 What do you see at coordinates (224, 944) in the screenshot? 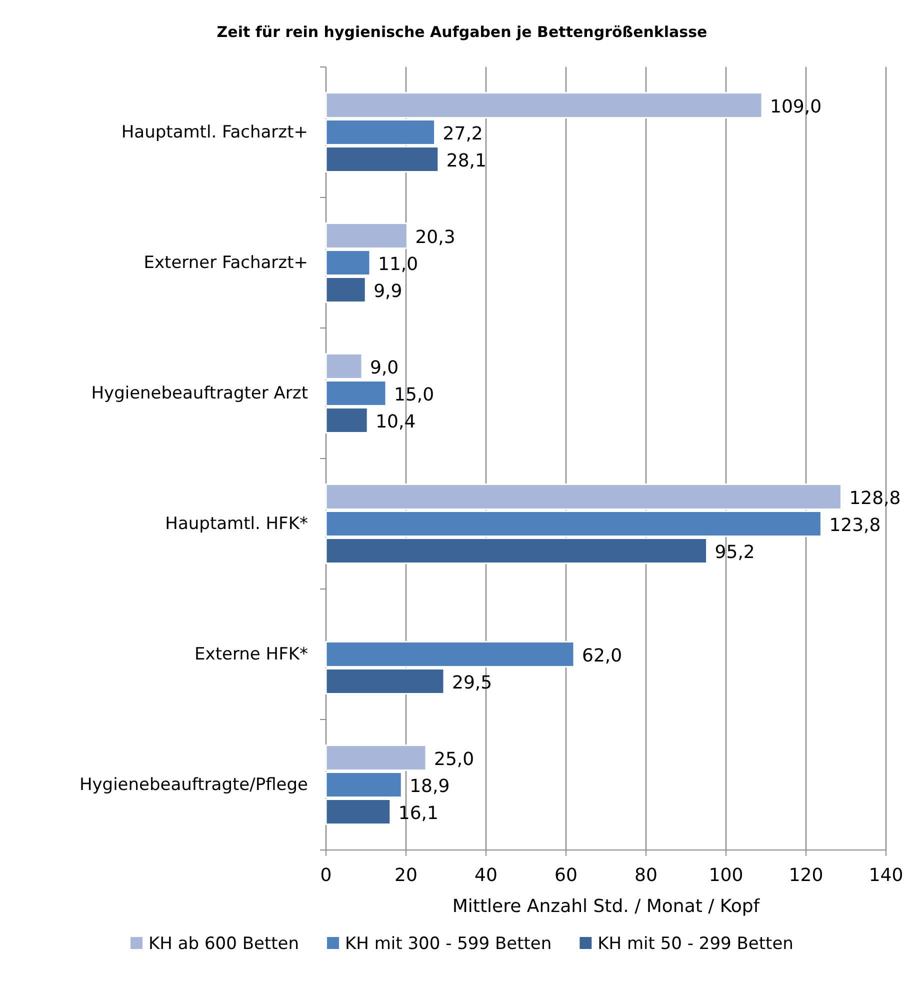
I see `legend-label: KH ab 600 Betten` at bounding box center [224, 944].